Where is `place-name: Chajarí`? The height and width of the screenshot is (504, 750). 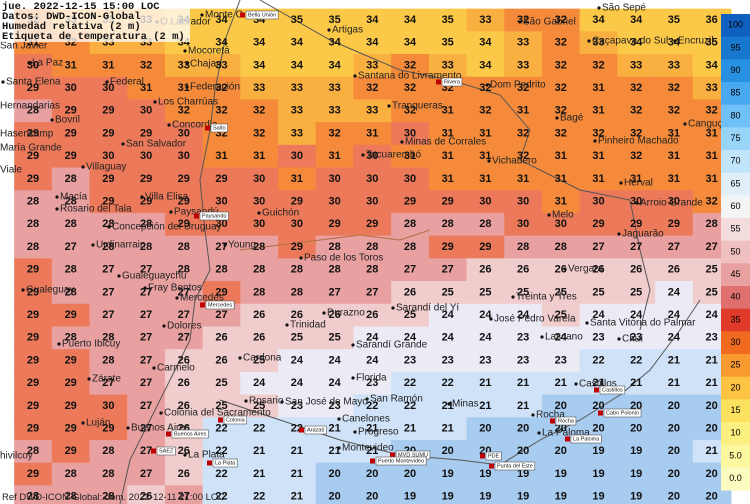 place-name: Chajarí is located at coordinates (206, 64).